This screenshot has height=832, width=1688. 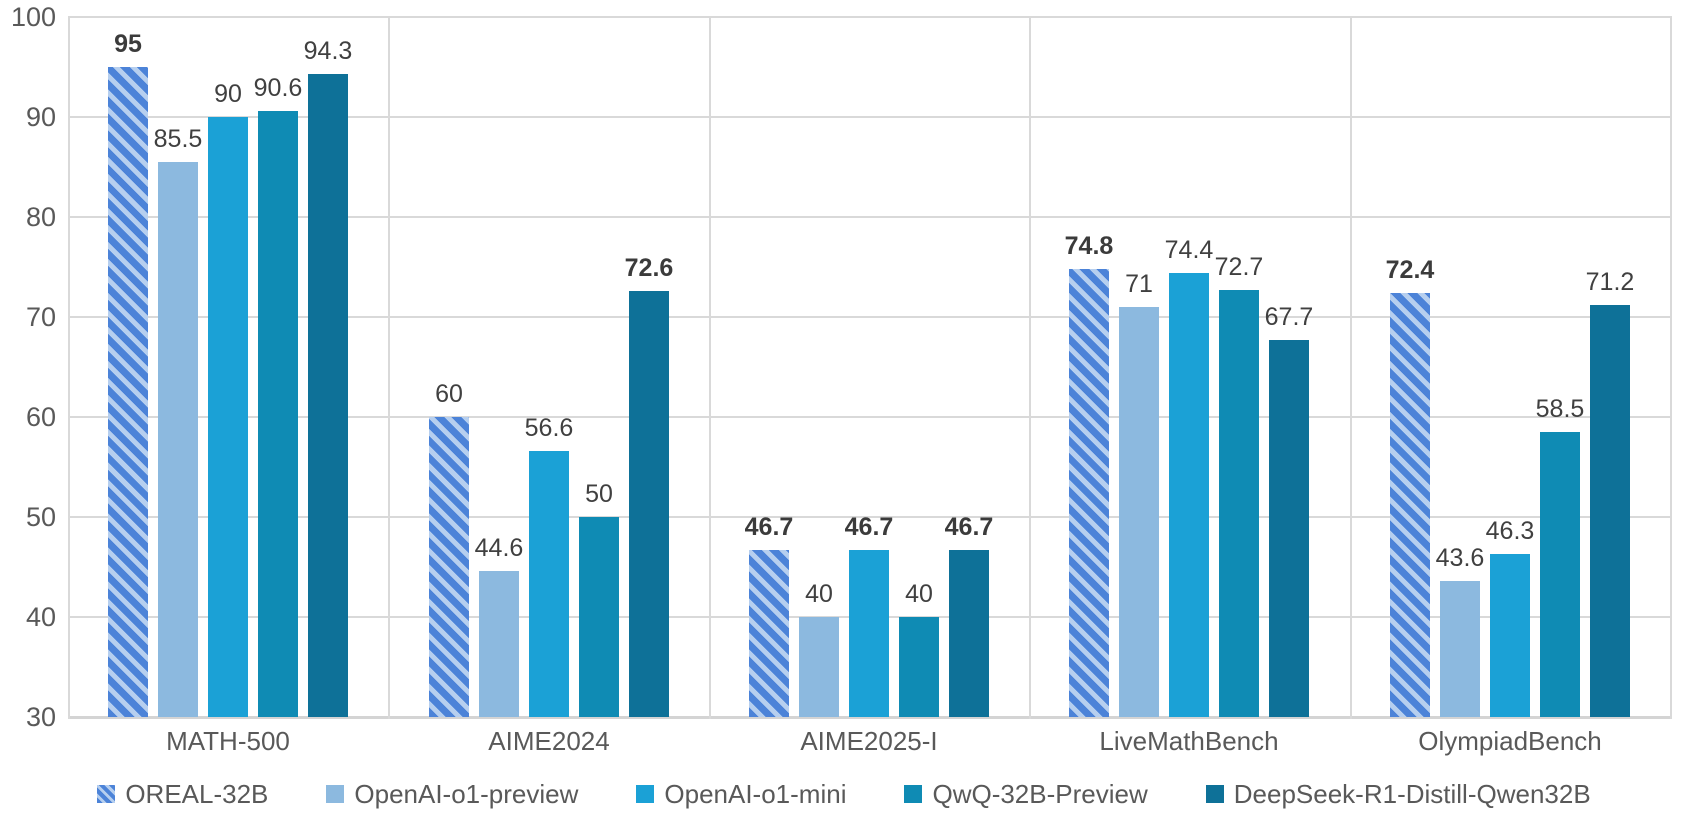 I want to click on category-label: OlympiadBench, so click(x=1510, y=741).